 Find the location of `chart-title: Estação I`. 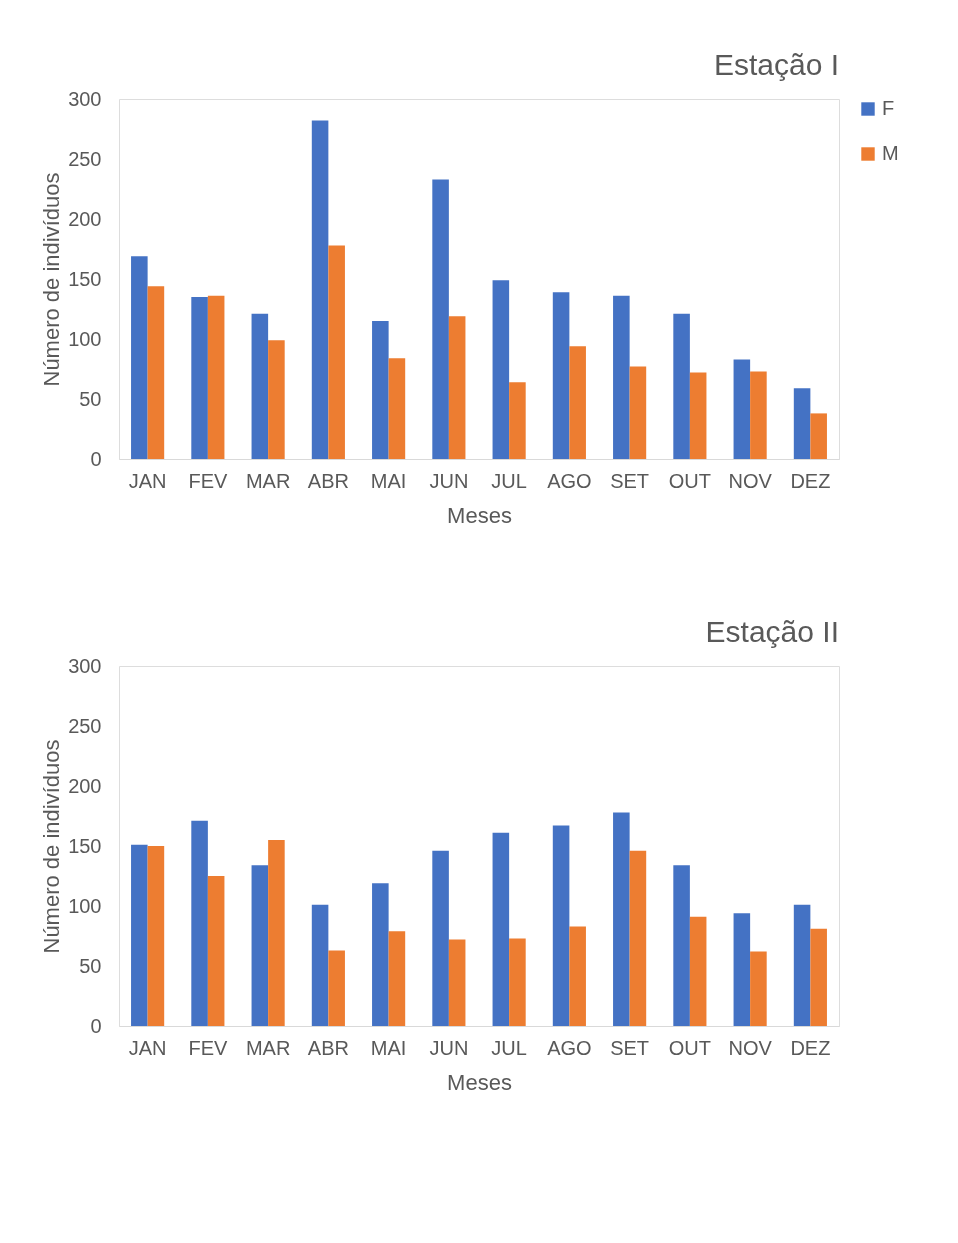

chart-title: Estação I is located at coordinates (776, 64).